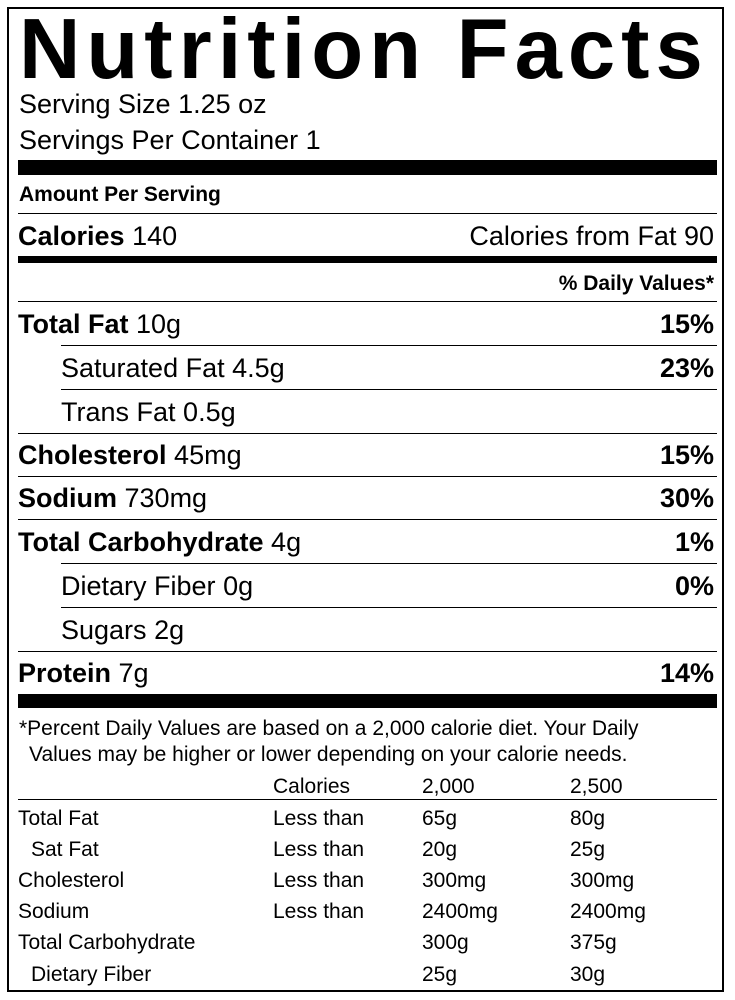 This screenshot has height=1000, width=735. I want to click on nutrient-cell: Trans Fat 0.5g, so click(148, 412).